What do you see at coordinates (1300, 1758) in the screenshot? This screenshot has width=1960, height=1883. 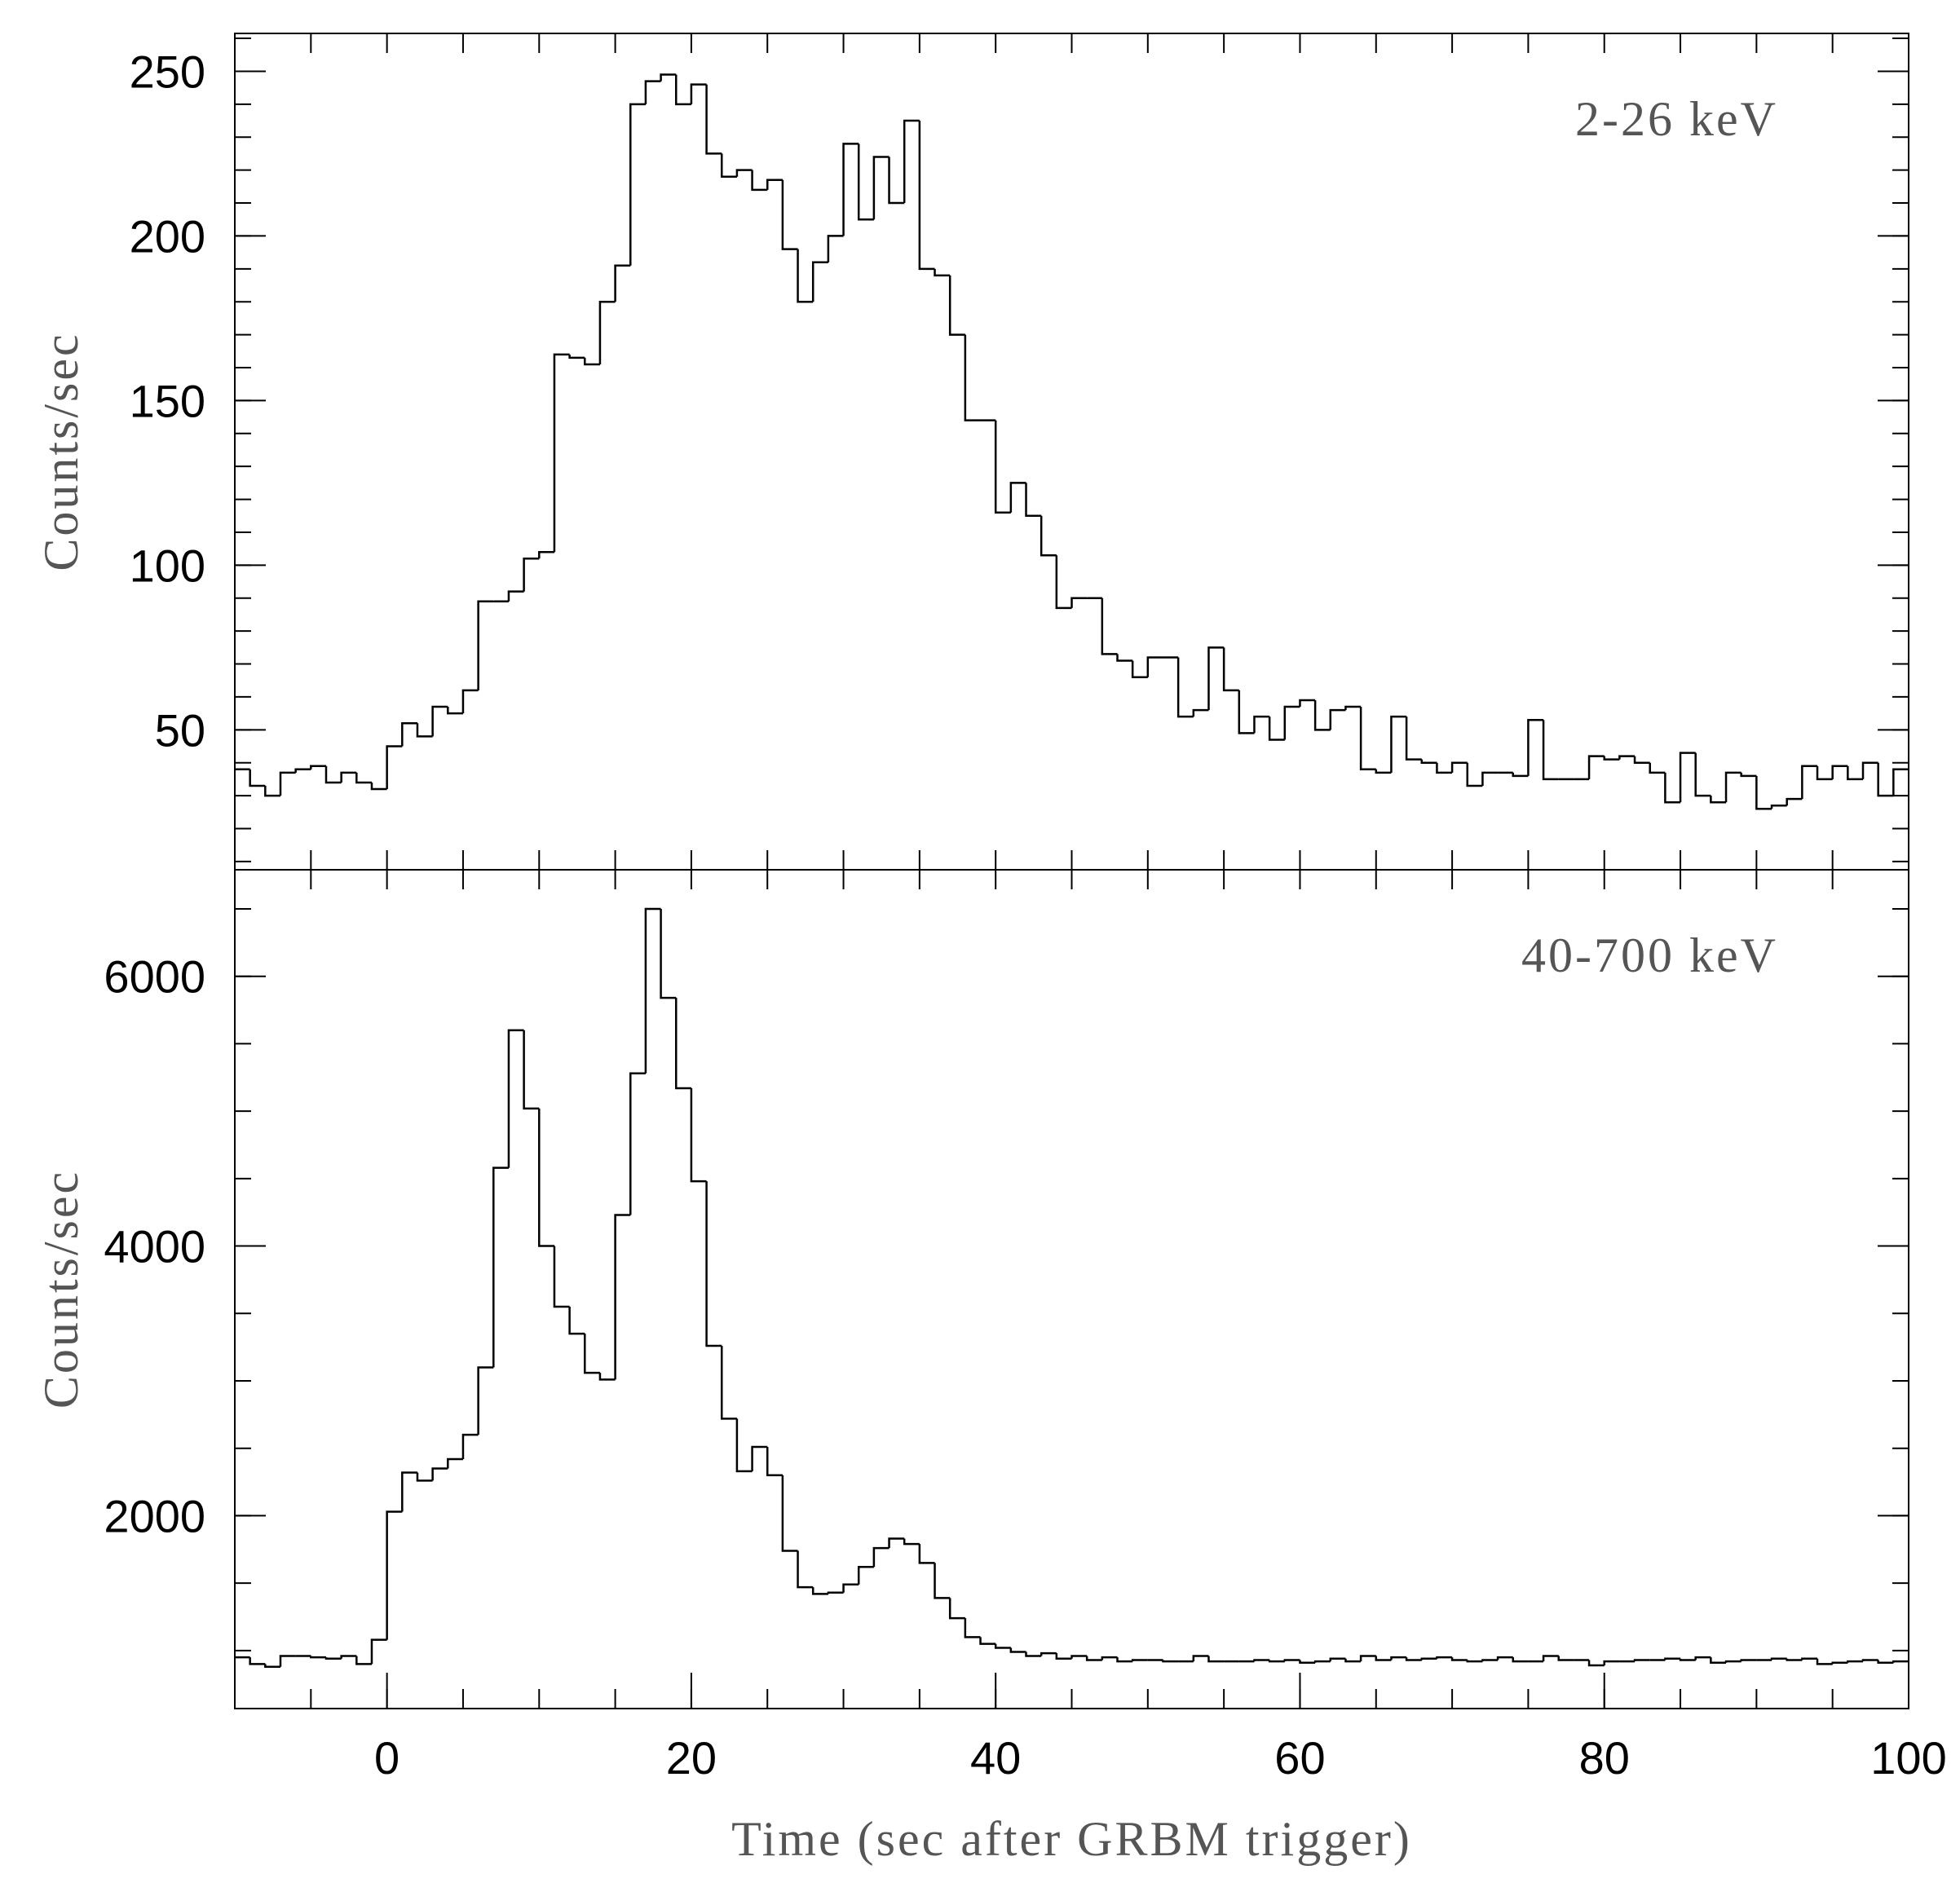 I see `x-tick-label: 60` at bounding box center [1300, 1758].